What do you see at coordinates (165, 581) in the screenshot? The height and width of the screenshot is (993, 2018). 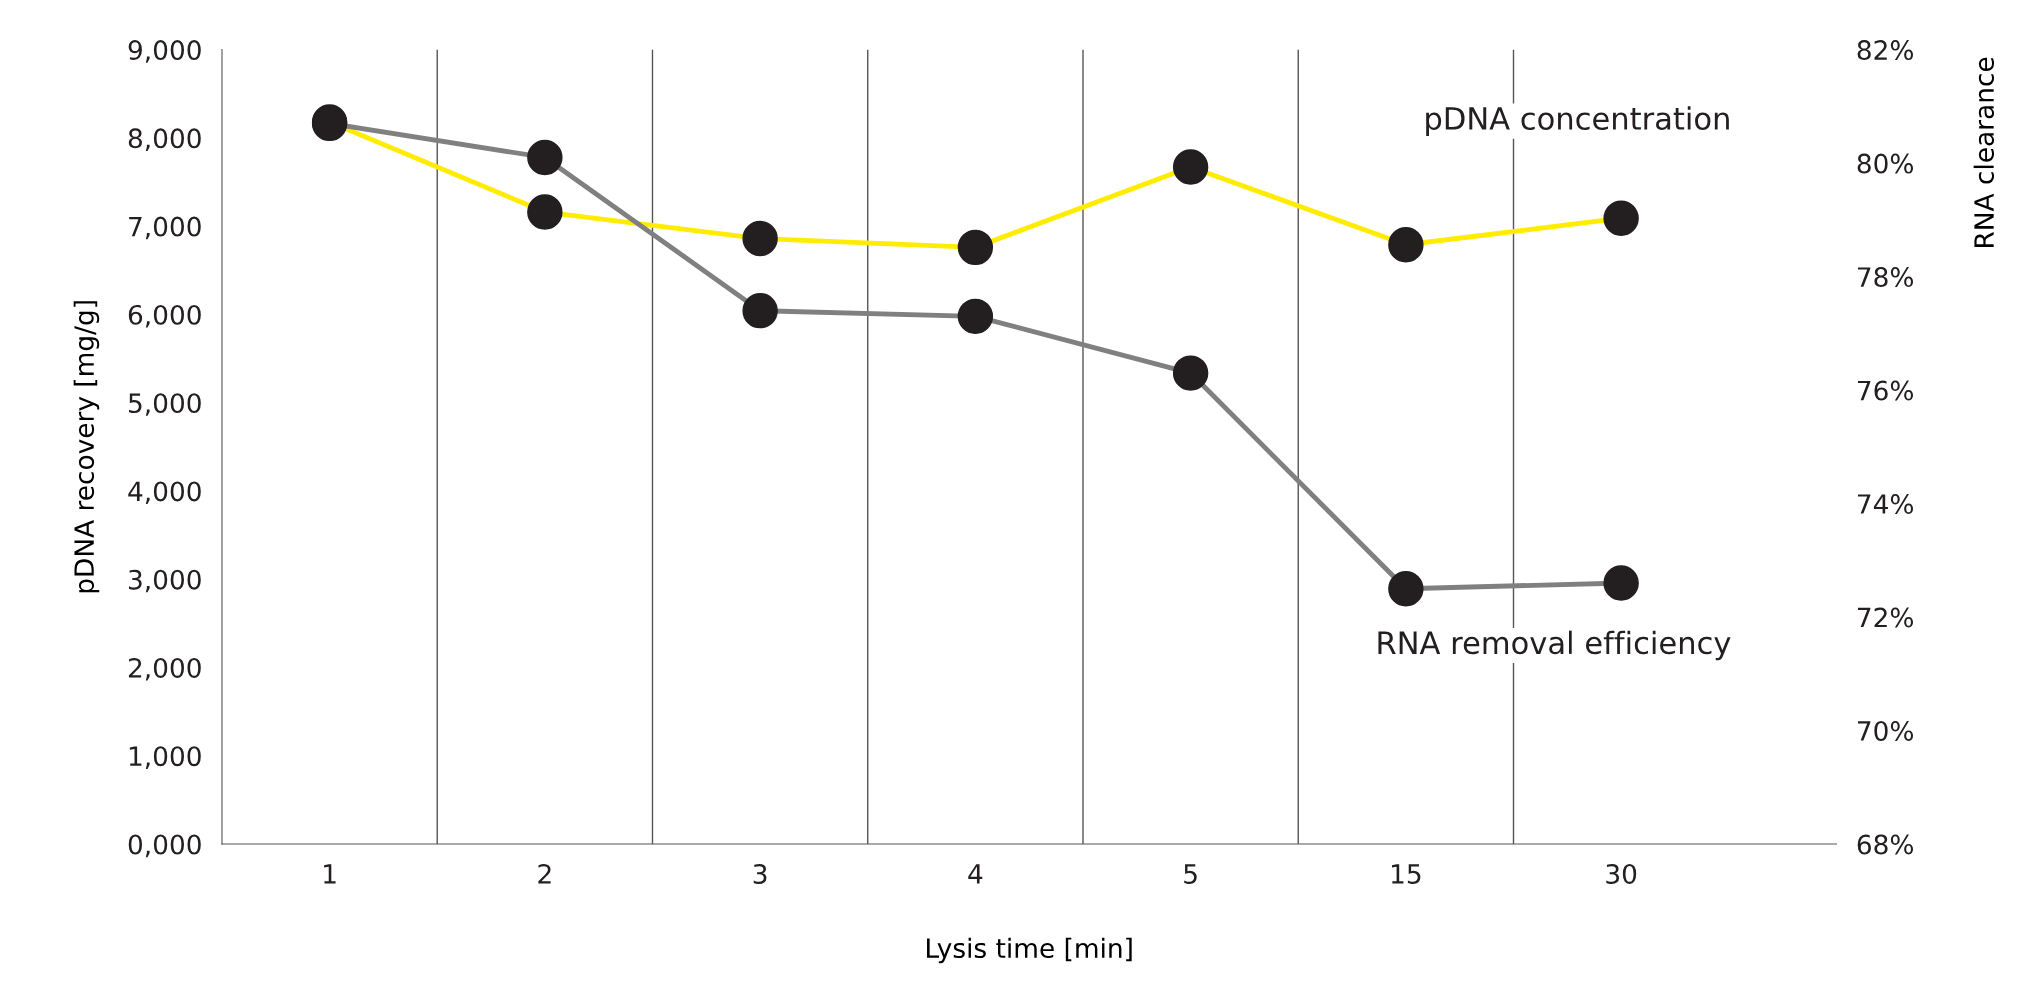 I see `y-tick-label: 3,000` at bounding box center [165, 581].